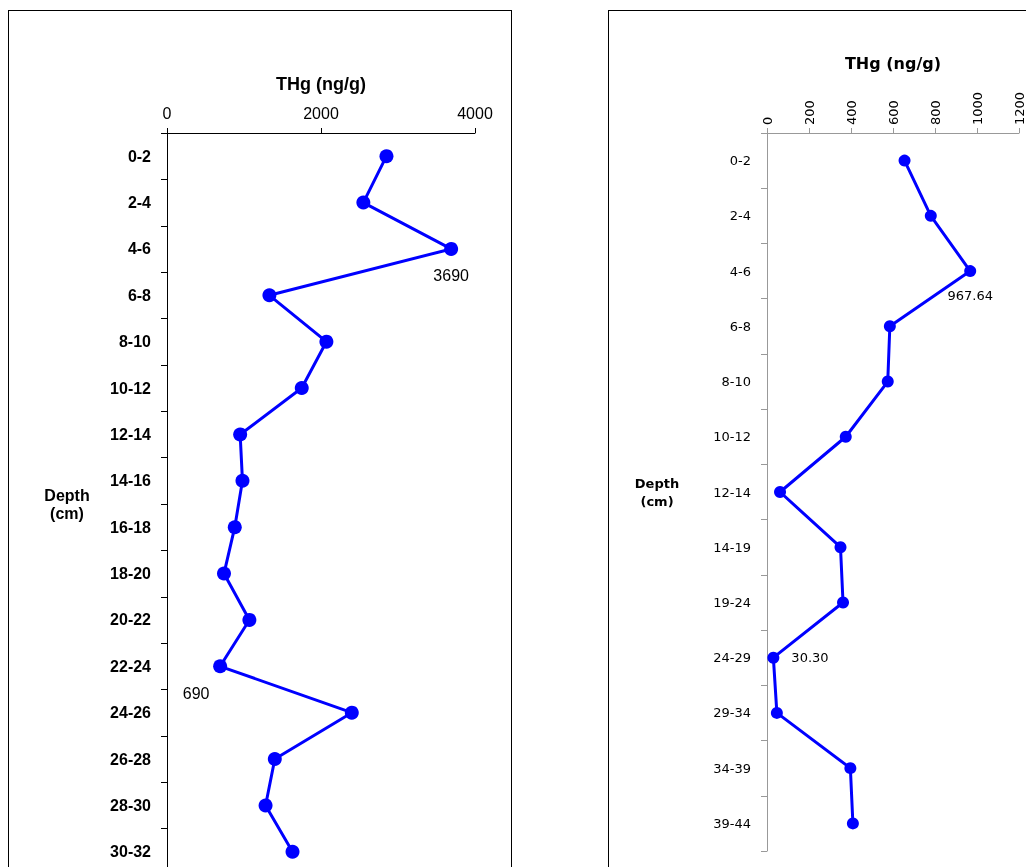  Describe the element at coordinates (732, 658) in the screenshot. I see `y-tick-label: 24-29` at that location.